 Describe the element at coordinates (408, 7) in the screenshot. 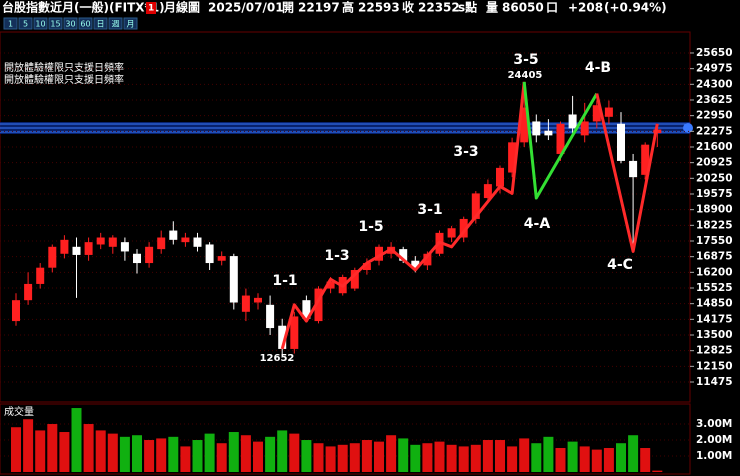

I see `close-label: 收` at that location.